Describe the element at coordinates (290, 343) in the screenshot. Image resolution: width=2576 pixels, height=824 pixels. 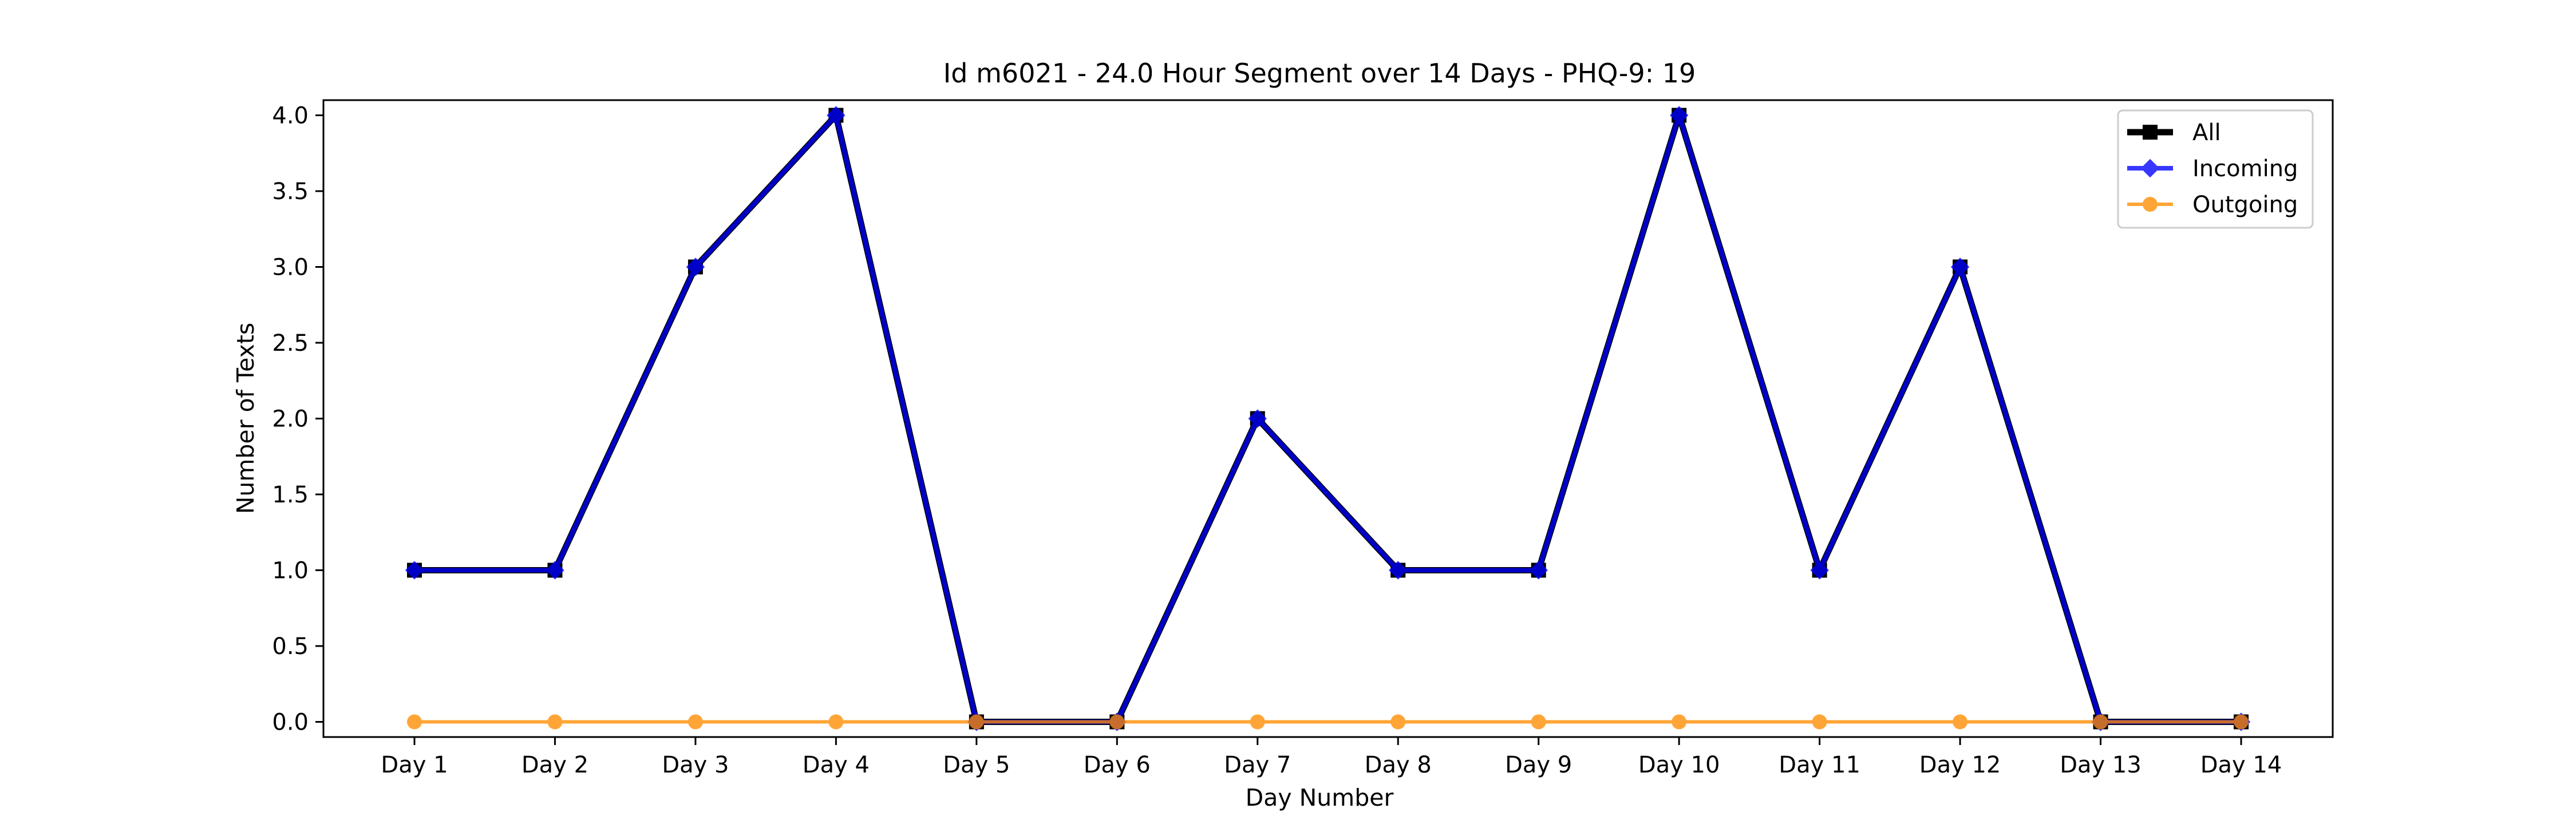
I see `y-tick-label: 2.5` at that location.